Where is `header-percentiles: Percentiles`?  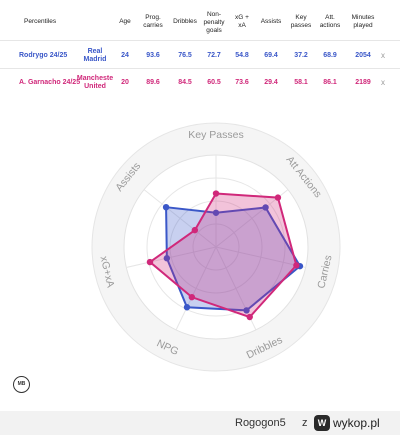
header-percentiles: Percentiles is located at coordinates (40, 21).